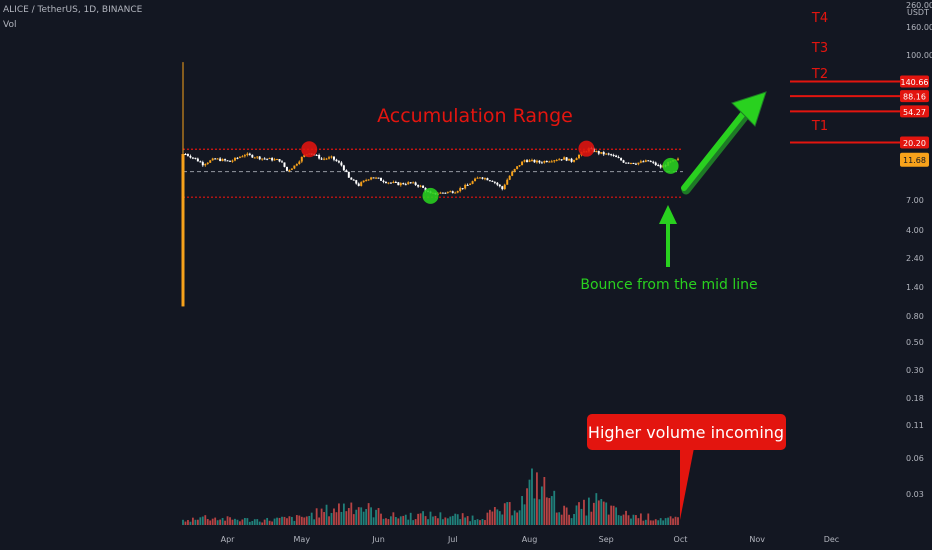 The height and width of the screenshot is (550, 932). What do you see at coordinates (757, 539) in the screenshot?
I see `time-tick-label: Nov` at bounding box center [757, 539].